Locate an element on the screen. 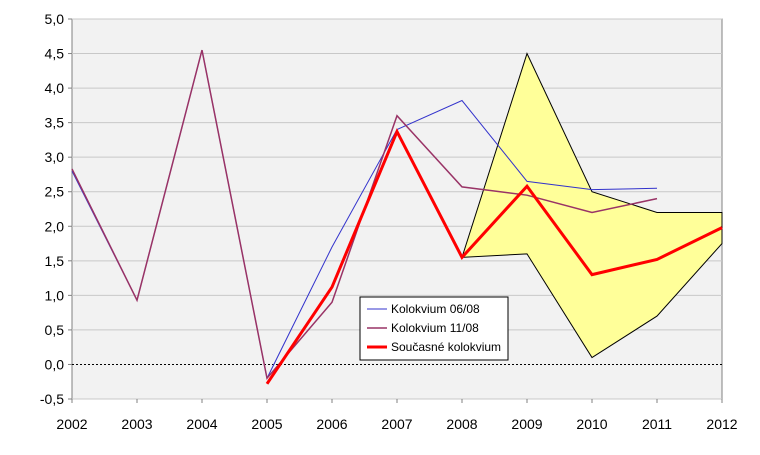 Image resolution: width=760 pixels, height=455 pixels. x-tick-label: 2010 is located at coordinates (591, 424).